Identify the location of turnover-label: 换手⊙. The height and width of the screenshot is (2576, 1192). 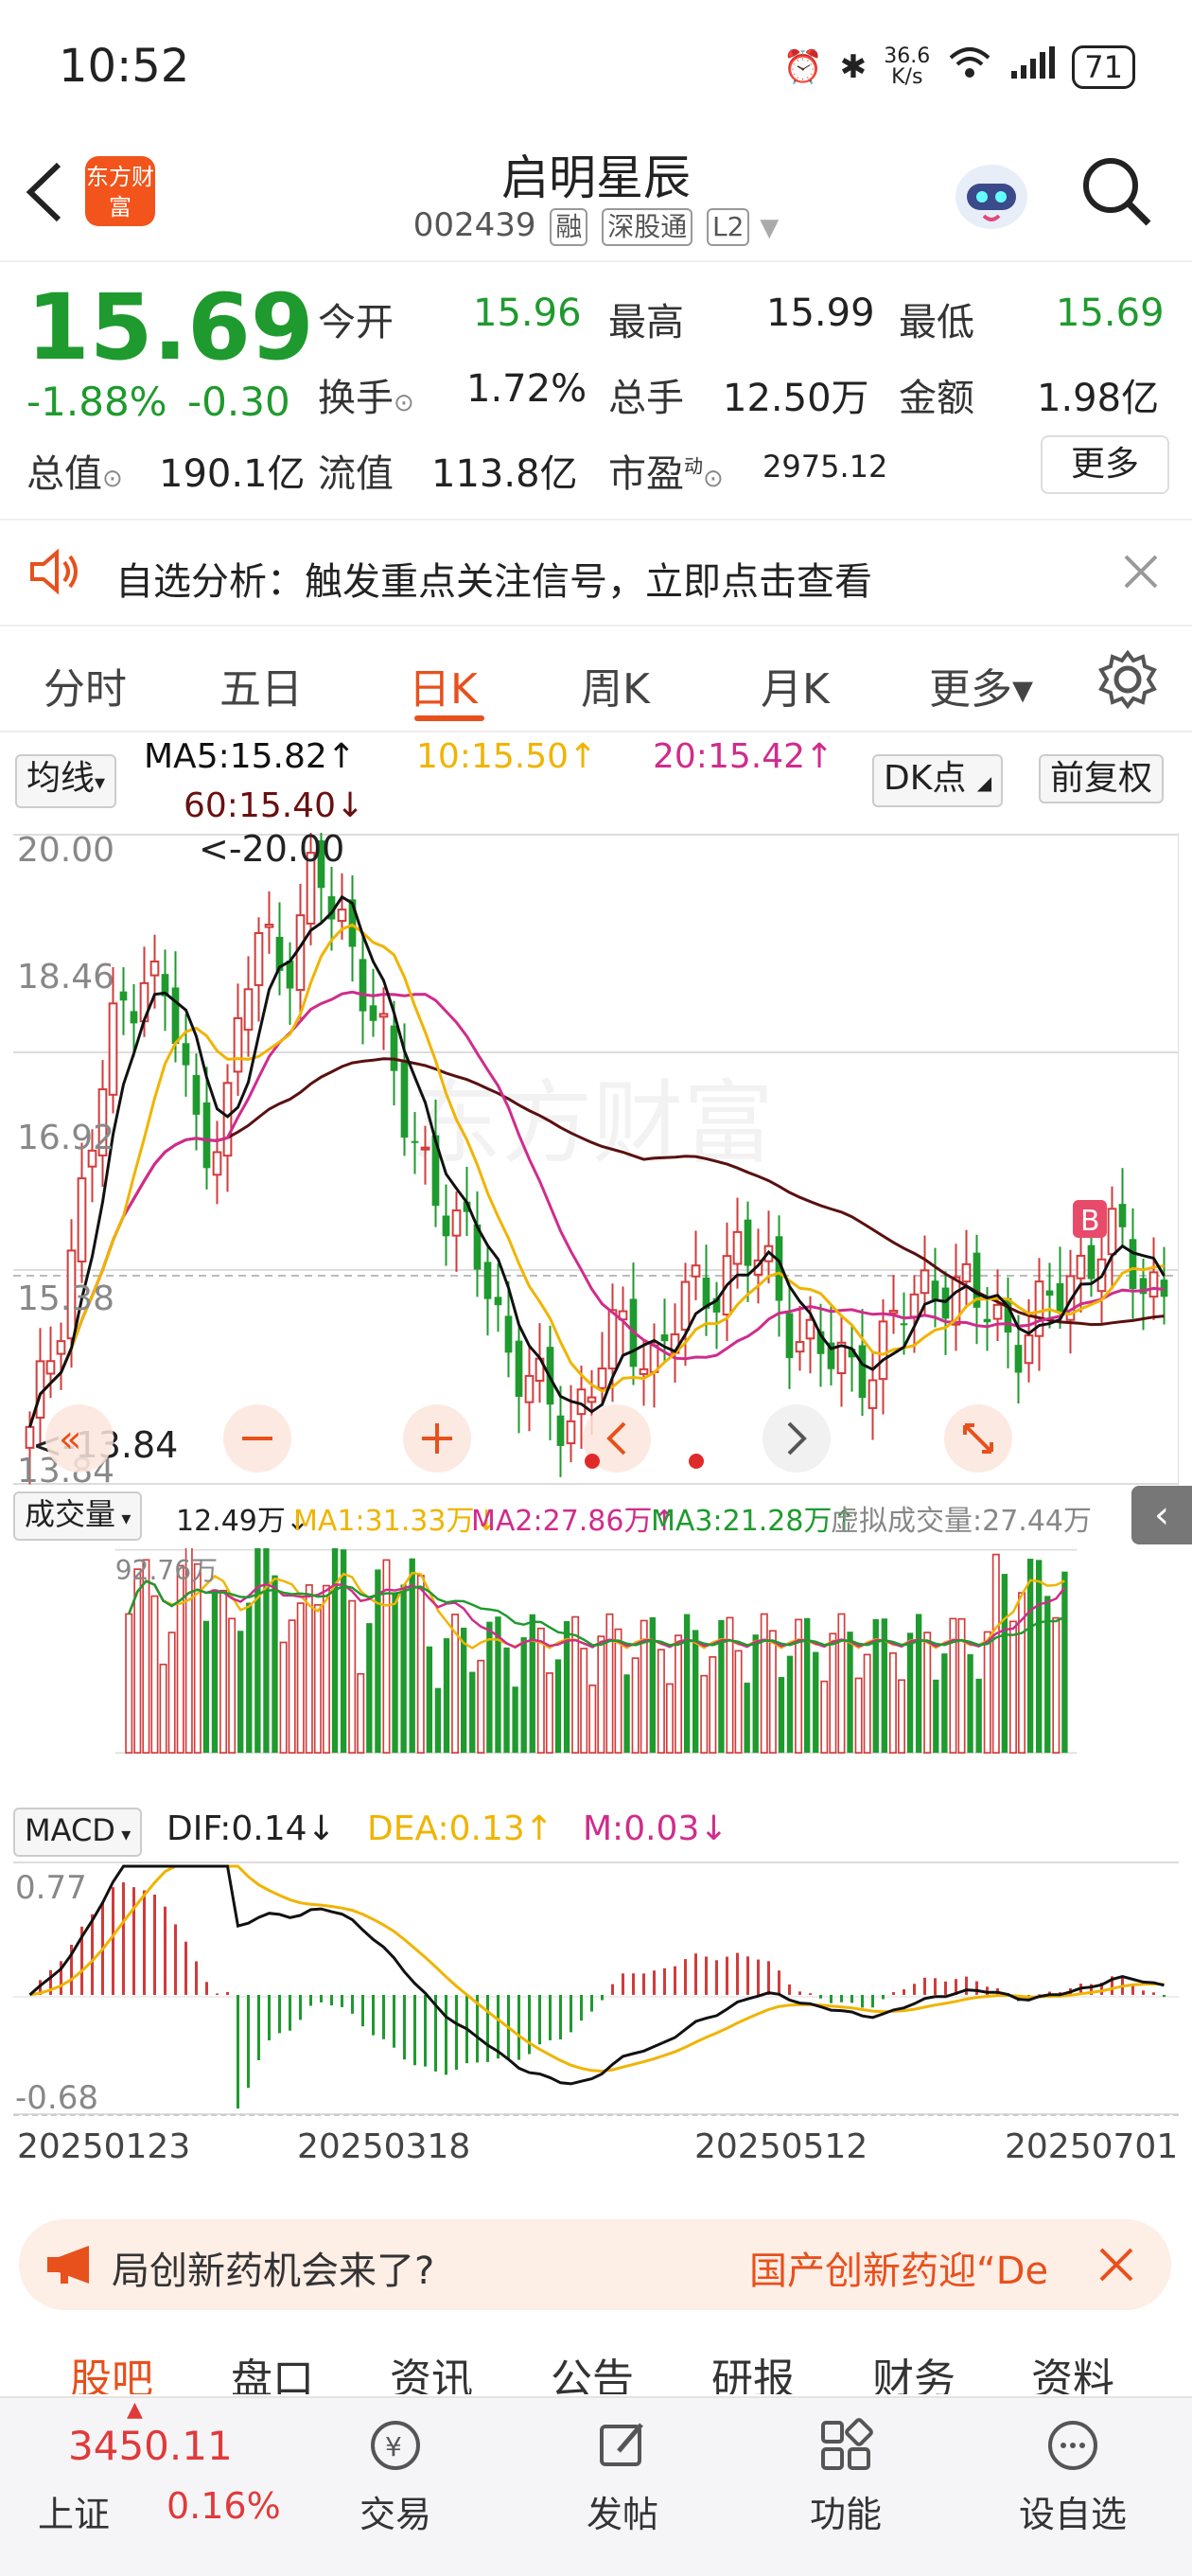
(366, 398).